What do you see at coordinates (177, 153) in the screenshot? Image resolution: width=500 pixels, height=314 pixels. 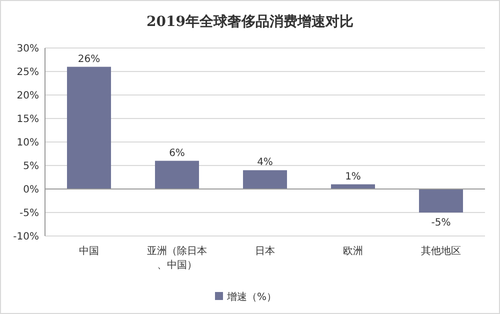 I see `text: 6%` at bounding box center [177, 153].